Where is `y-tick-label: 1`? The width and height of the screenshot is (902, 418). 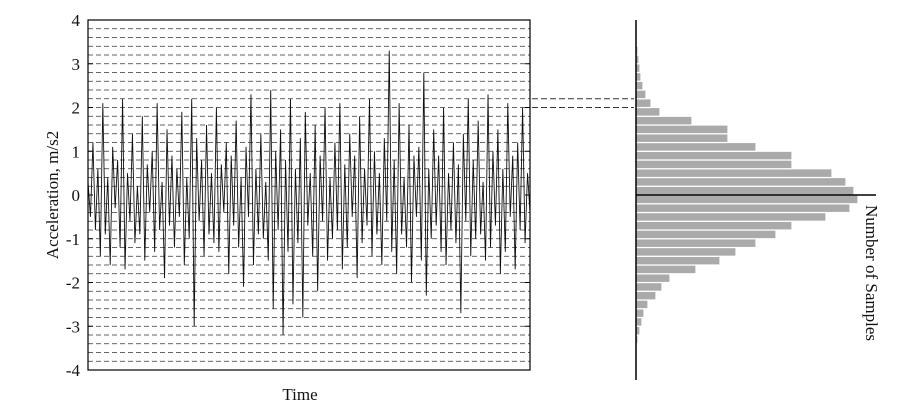
y-tick-label: 1 is located at coordinates (76, 151).